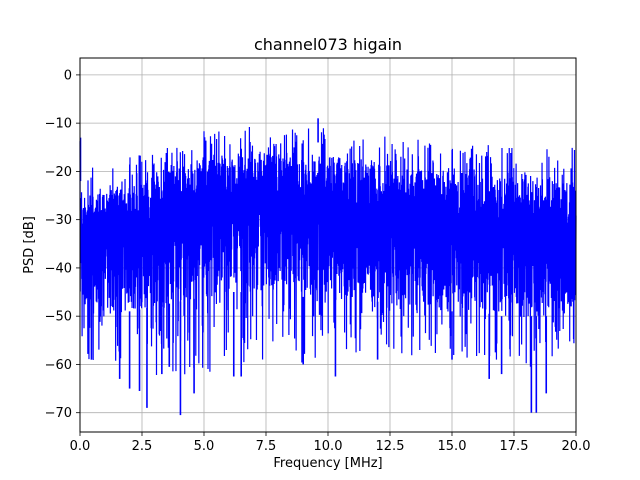  What do you see at coordinates (58, 172) in the screenshot?
I see `y-tick-label: −20` at bounding box center [58, 172].